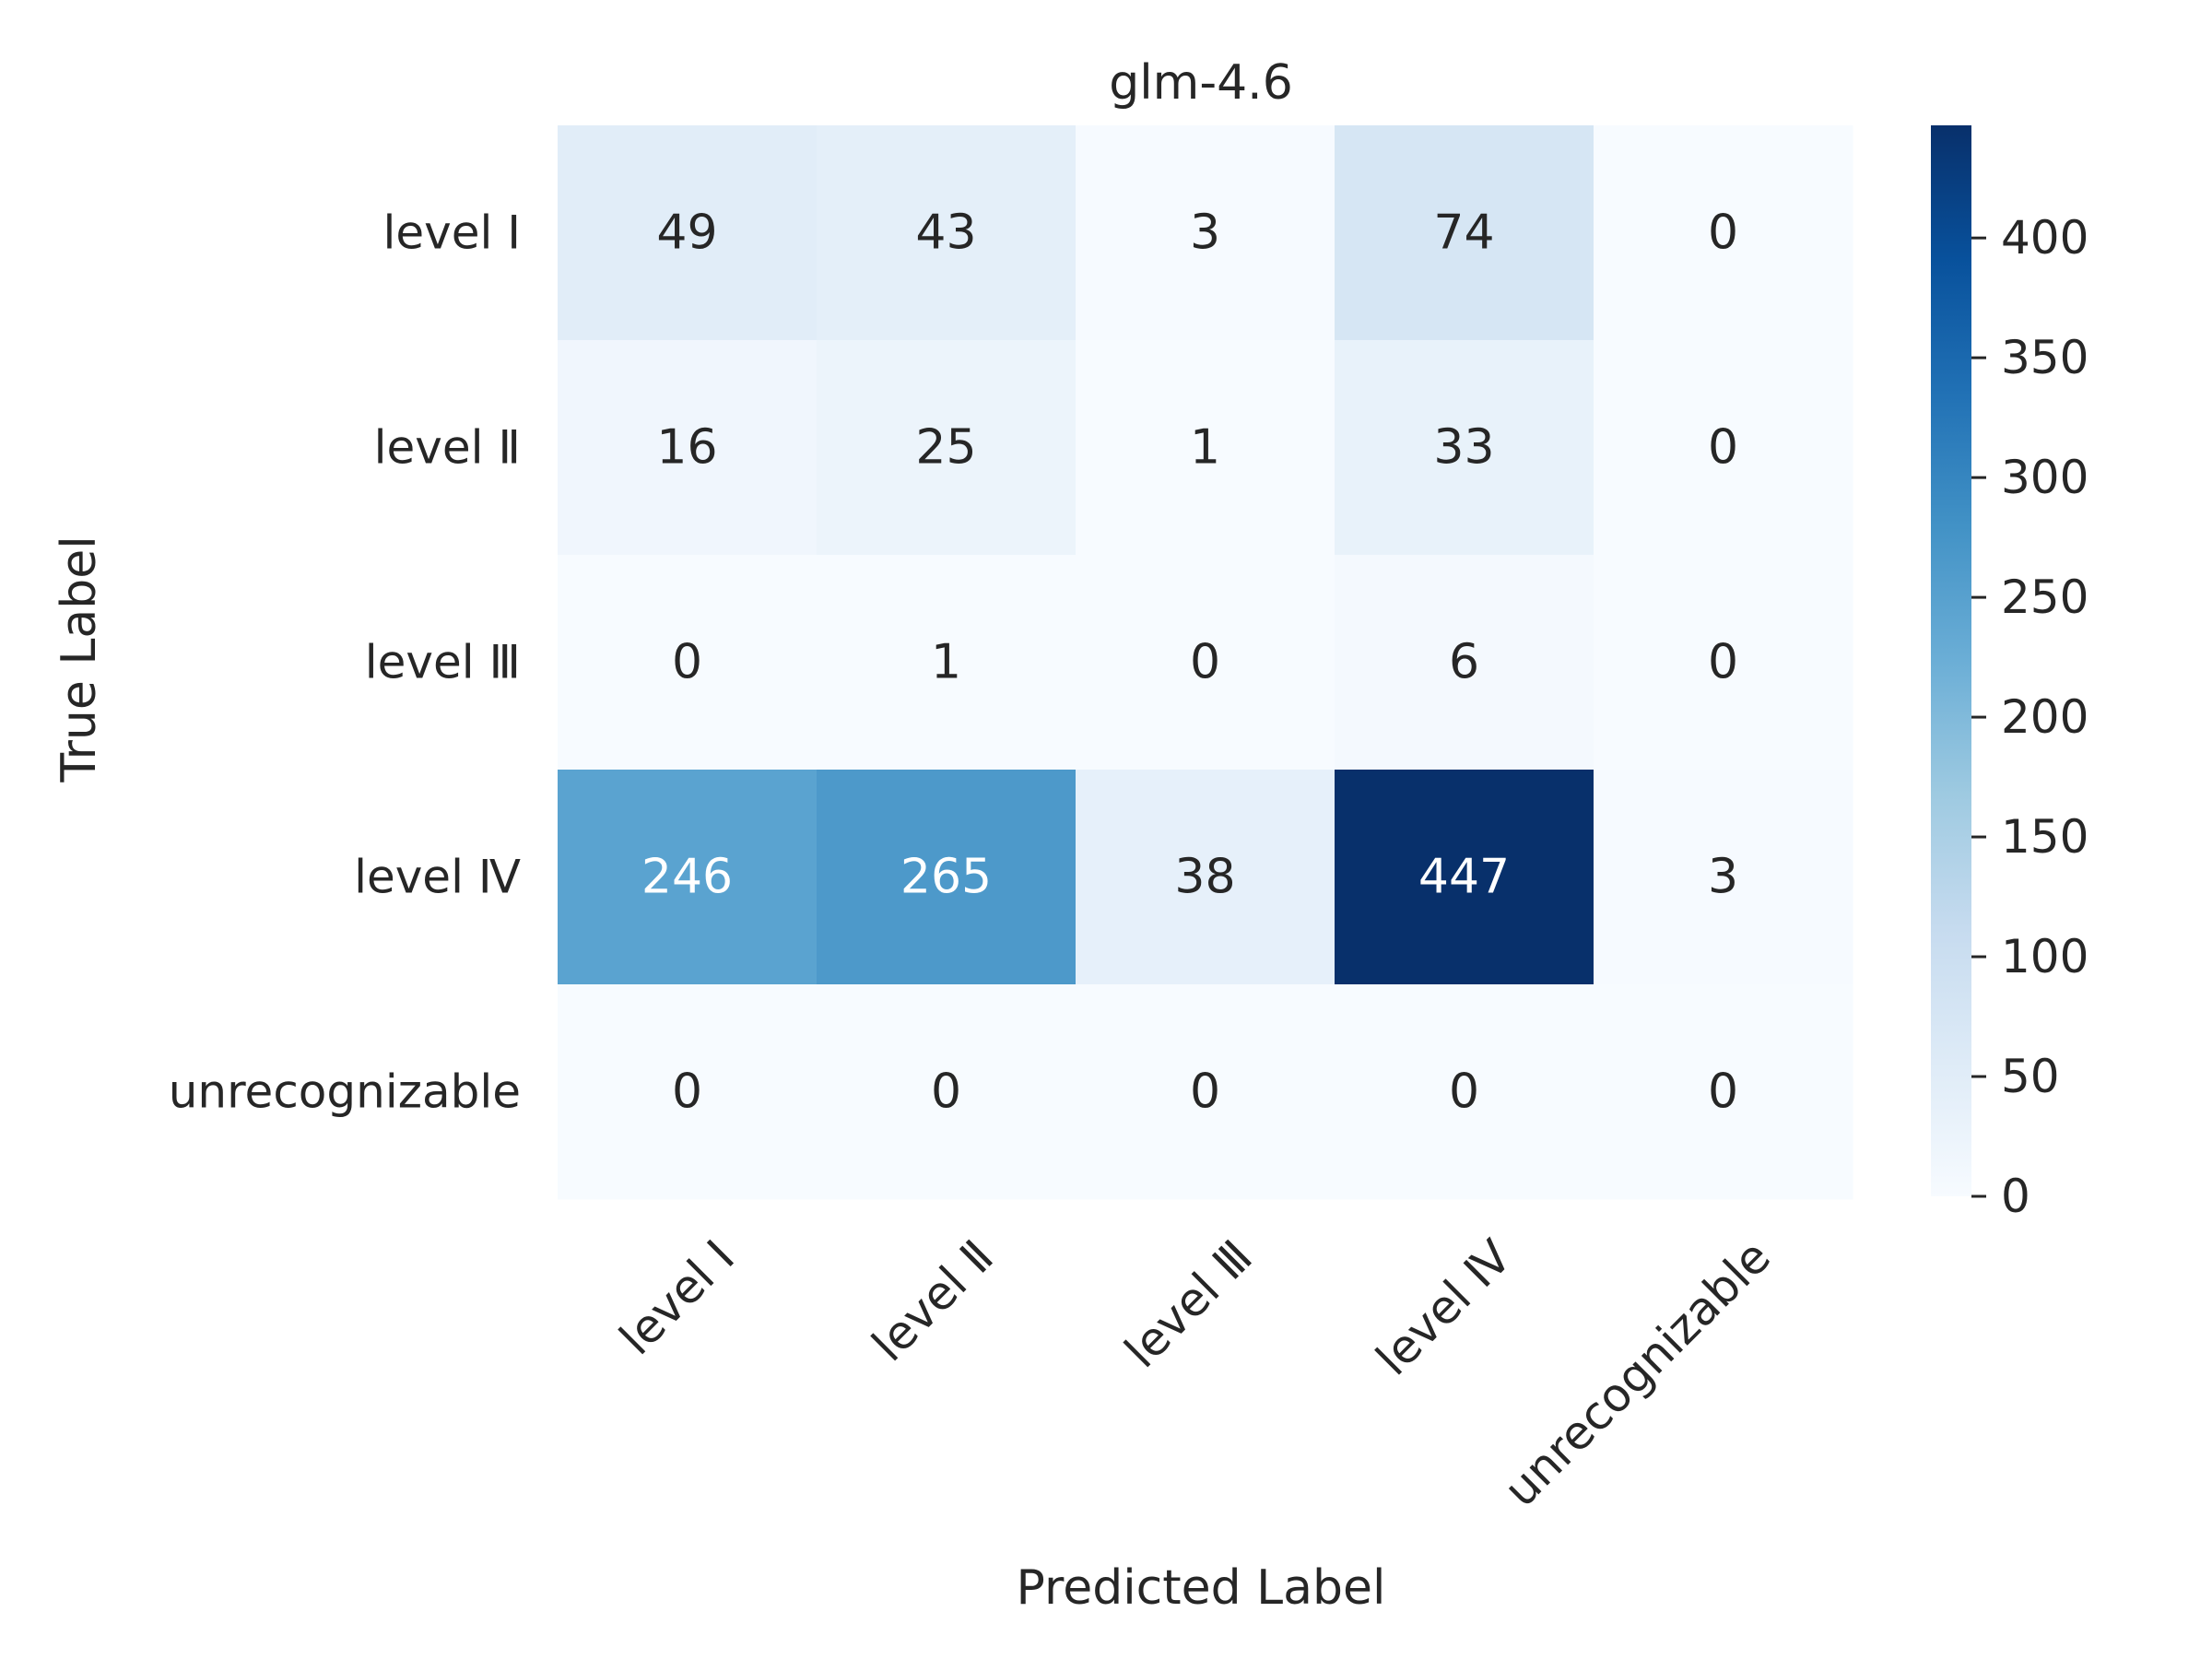 This screenshot has height=1659, width=2212. Describe the element at coordinates (437, 877) in the screenshot. I see `y-tick-label: level Ⅳ` at that location.